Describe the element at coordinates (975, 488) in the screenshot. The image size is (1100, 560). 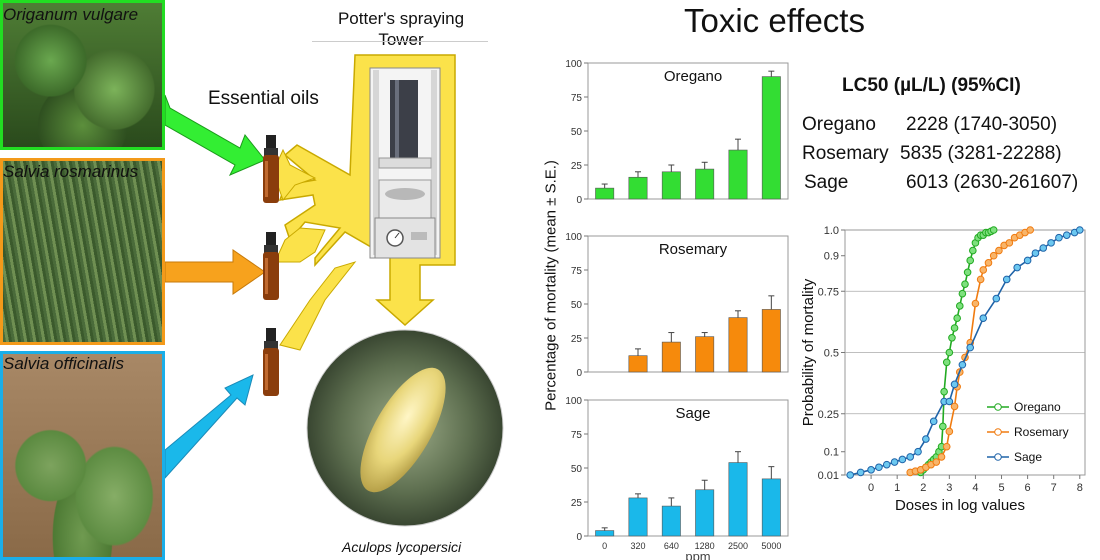
I see `x-tick-label: 4` at that location.